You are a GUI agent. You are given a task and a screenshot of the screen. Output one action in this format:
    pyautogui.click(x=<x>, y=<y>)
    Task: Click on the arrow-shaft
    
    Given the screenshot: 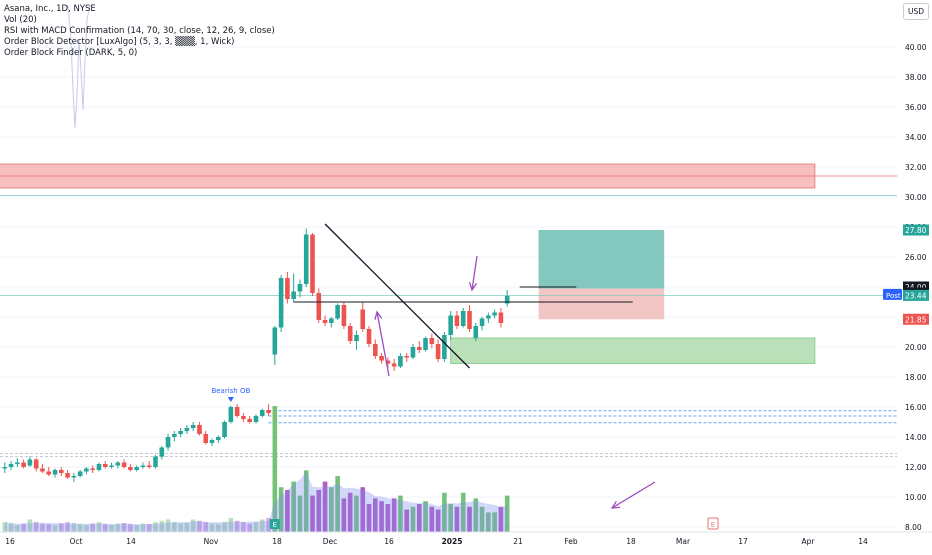 What is the action you would take?
    pyautogui.click(x=474, y=273)
    